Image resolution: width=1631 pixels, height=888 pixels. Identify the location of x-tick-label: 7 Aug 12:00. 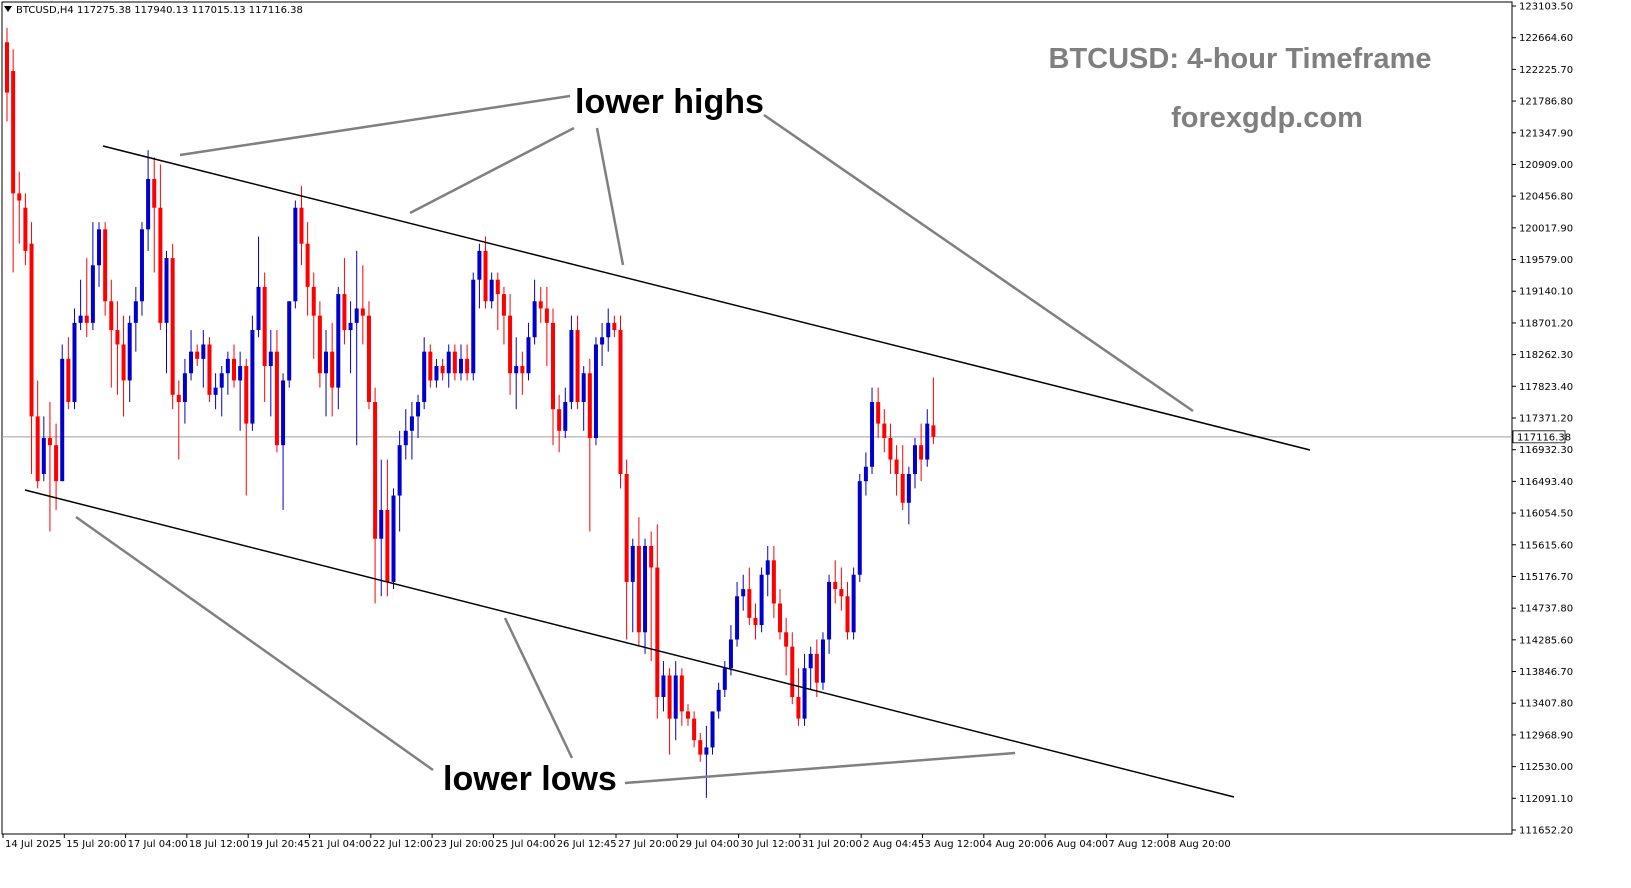
(1138, 844).